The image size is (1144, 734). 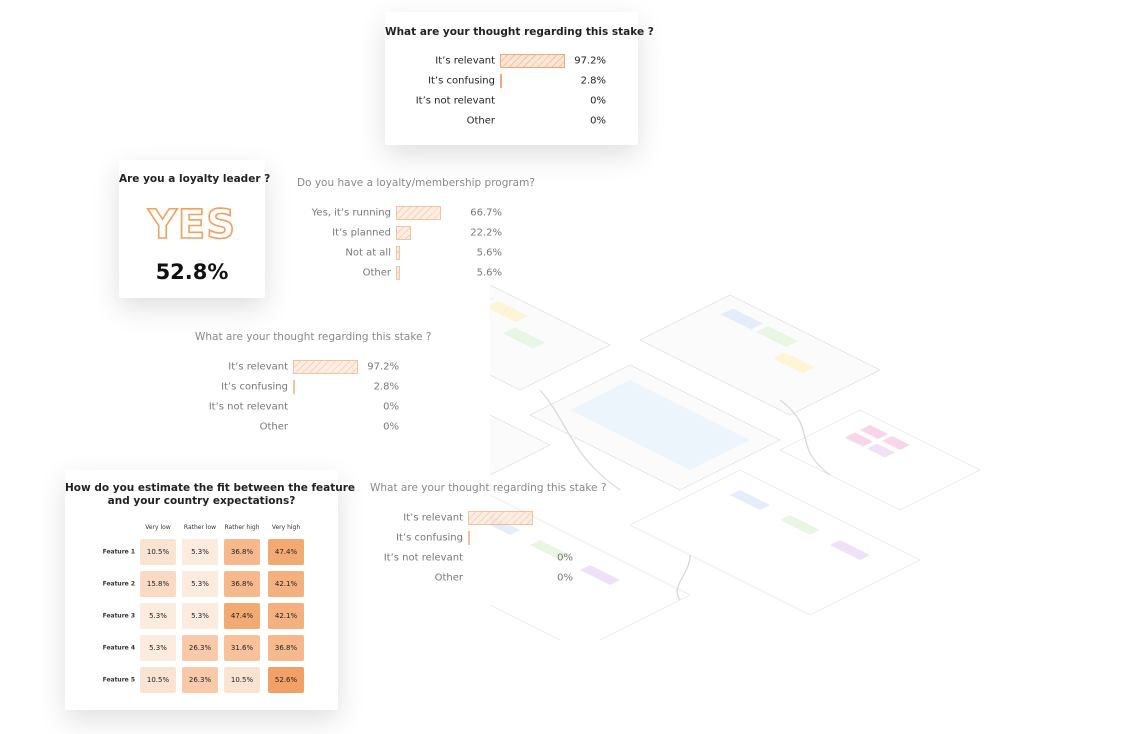 What do you see at coordinates (486, 213) in the screenshot?
I see `value-label: 66.7%` at bounding box center [486, 213].